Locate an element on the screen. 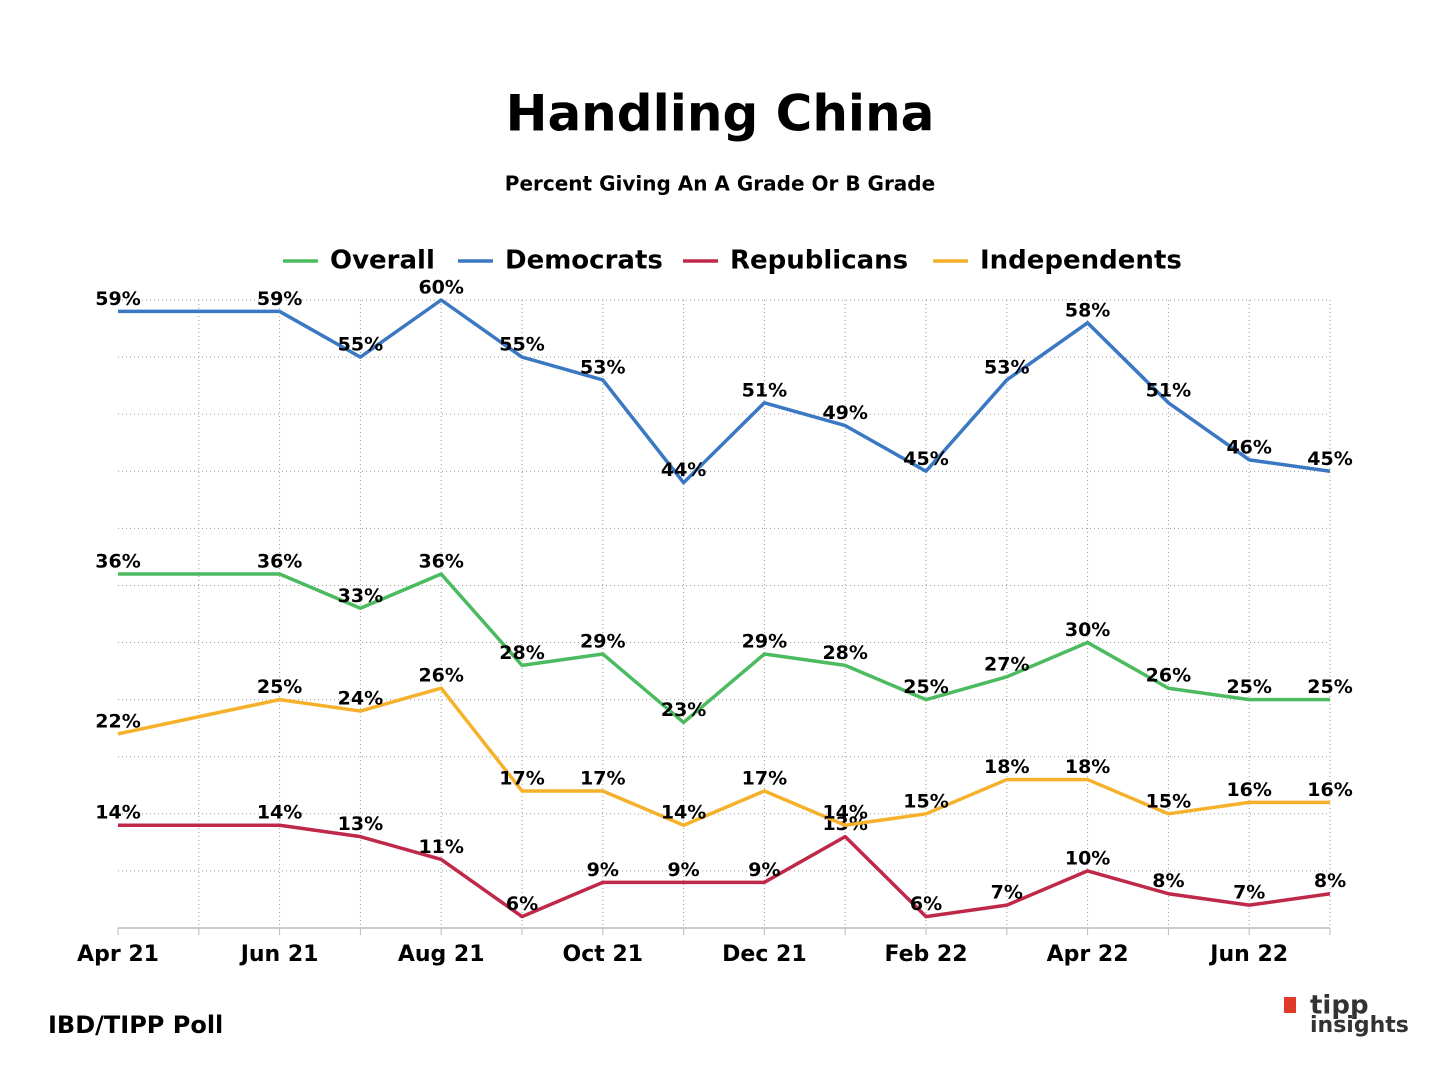  legend-label: Democrats is located at coordinates (584, 261).